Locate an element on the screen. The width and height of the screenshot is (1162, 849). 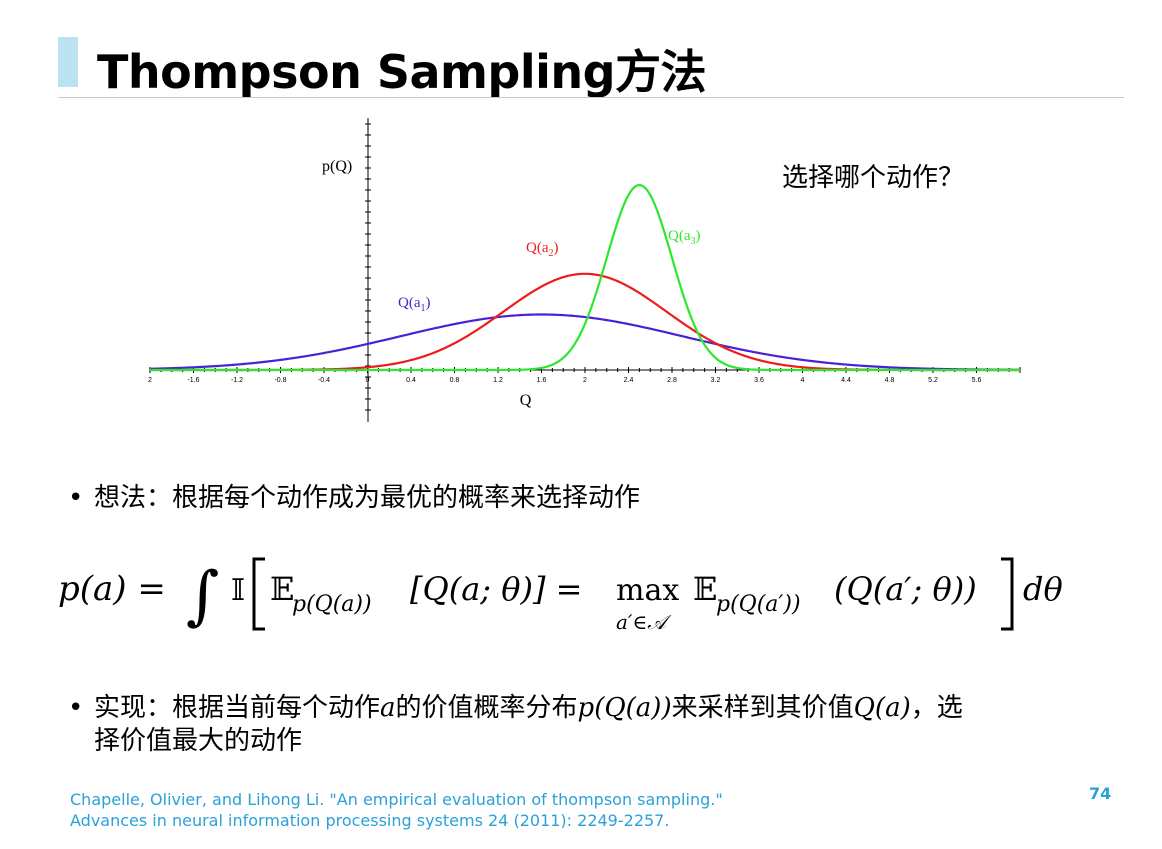
bullet-idea-text: 想法：根据每个动作成为最优的概率来选择动作 is located at coordinates (367, 498).